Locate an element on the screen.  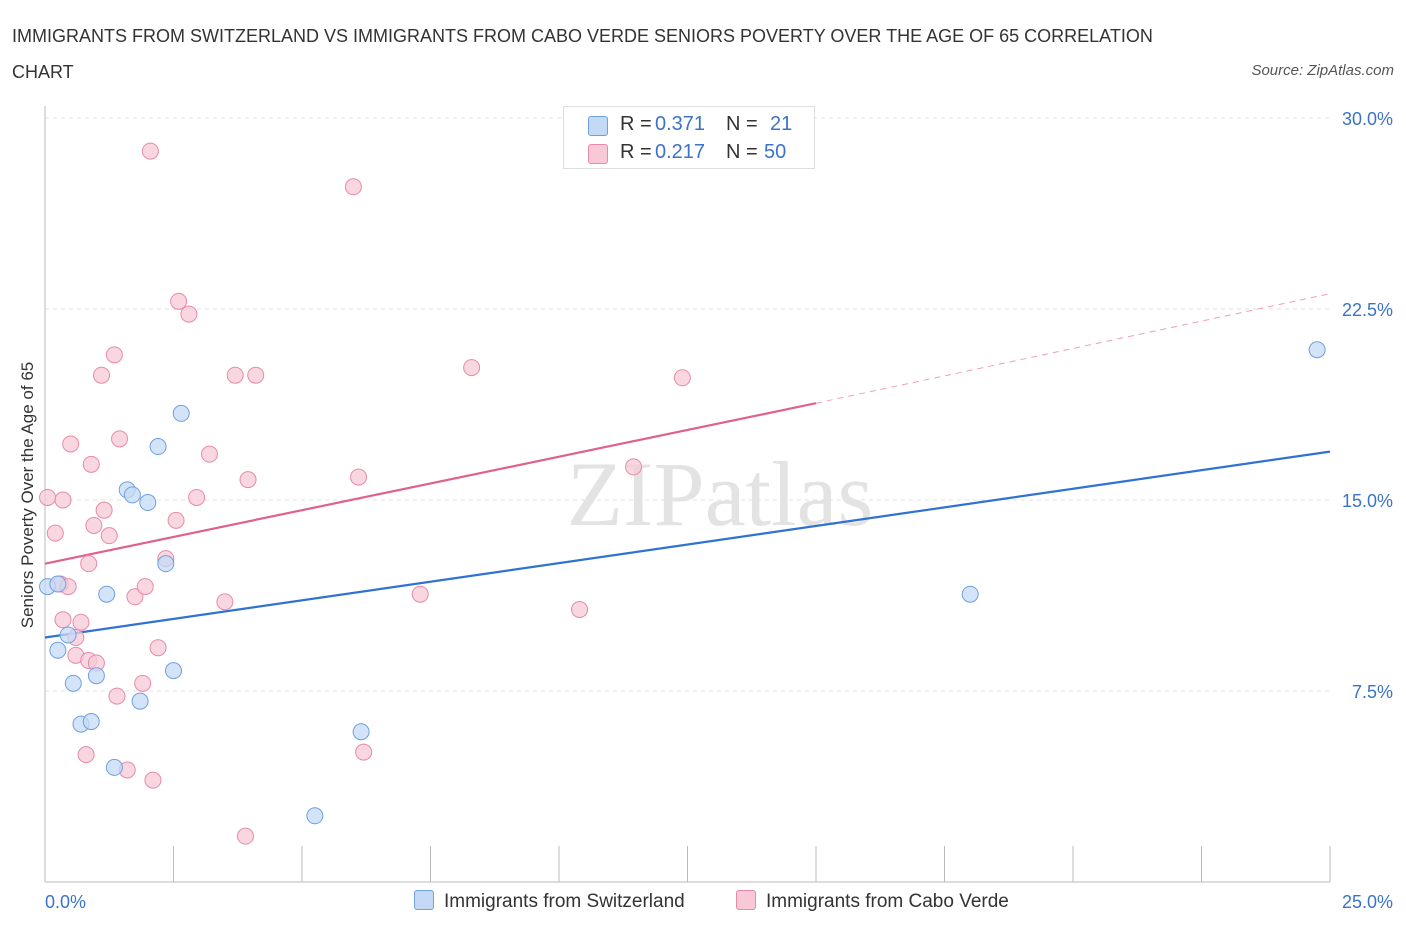
y-tick-label: 22.5% is located at coordinates (1367, 310).